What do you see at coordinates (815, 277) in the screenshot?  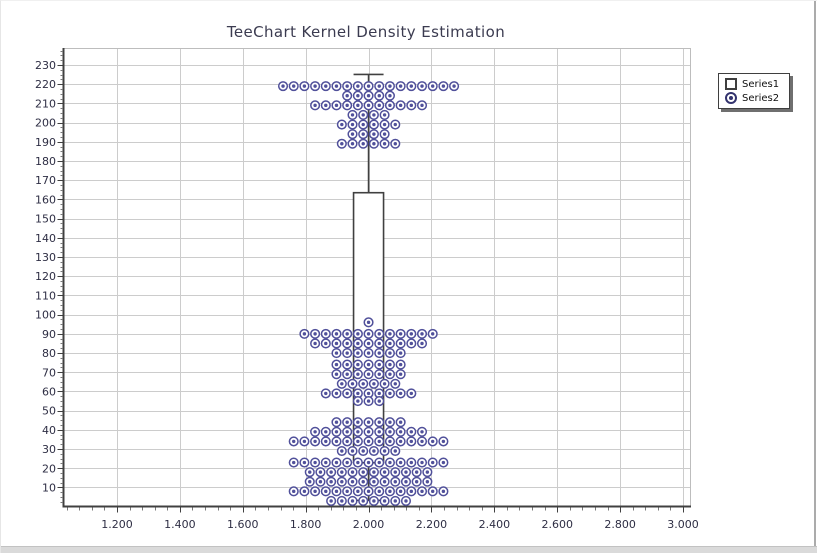 I see `window-right-border` at bounding box center [815, 277].